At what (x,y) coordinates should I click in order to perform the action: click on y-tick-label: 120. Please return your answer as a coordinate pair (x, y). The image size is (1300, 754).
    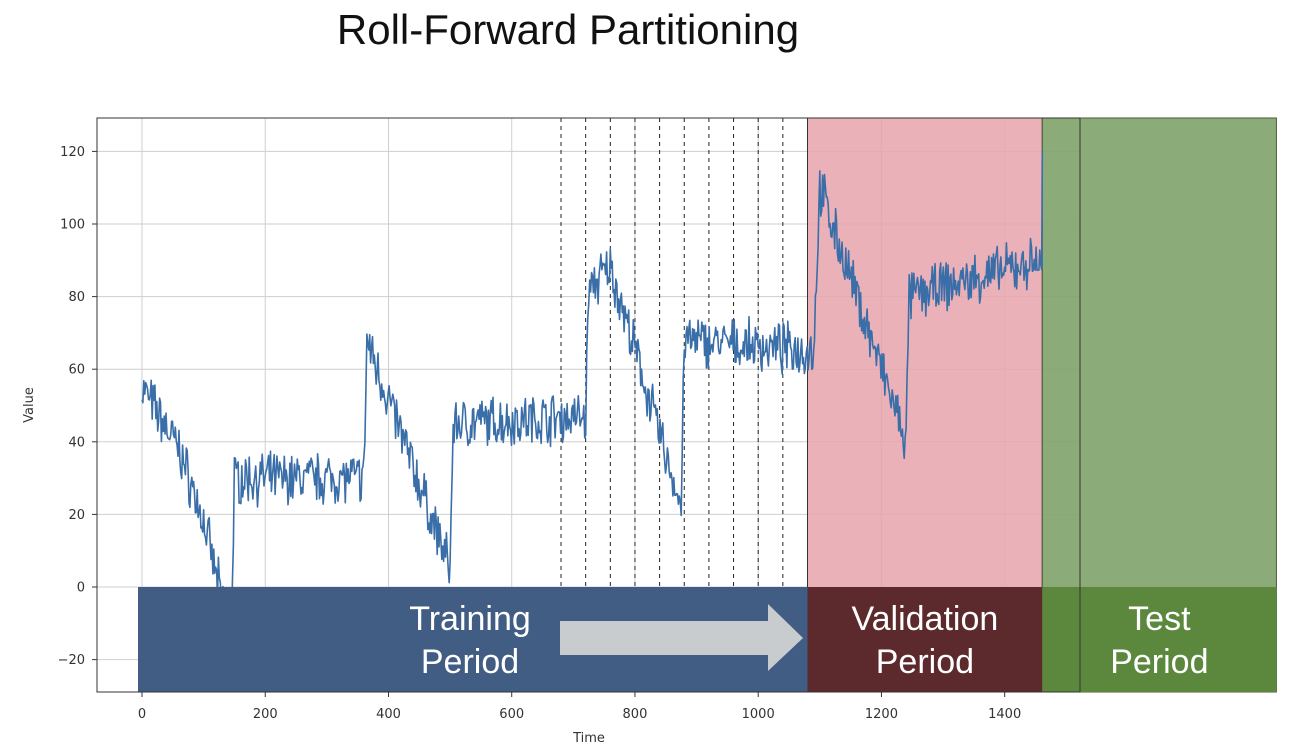
    Looking at the image, I should click on (72, 152).